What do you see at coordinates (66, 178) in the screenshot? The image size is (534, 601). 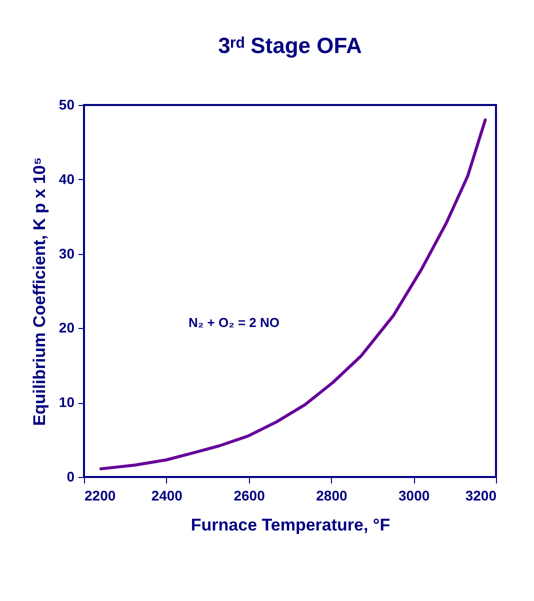 I see `y-tick-label: 40` at bounding box center [66, 178].